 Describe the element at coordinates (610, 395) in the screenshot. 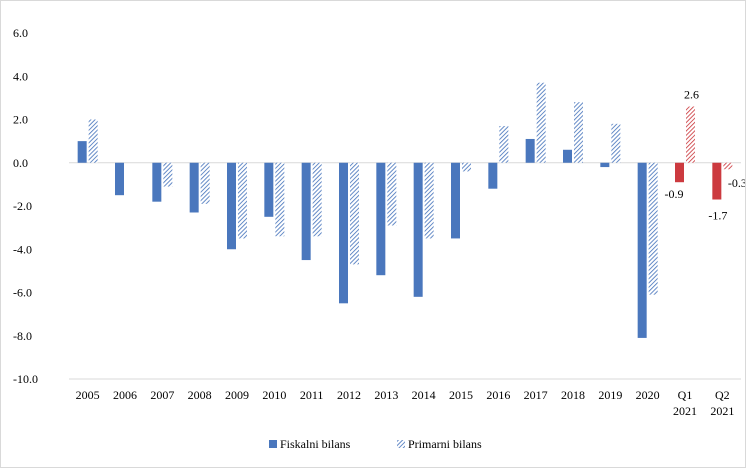

I see `x-tick-label: 2019` at that location.